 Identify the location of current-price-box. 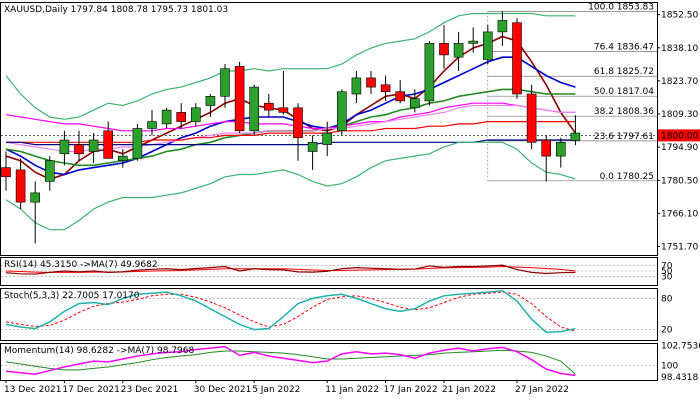
(679, 135).